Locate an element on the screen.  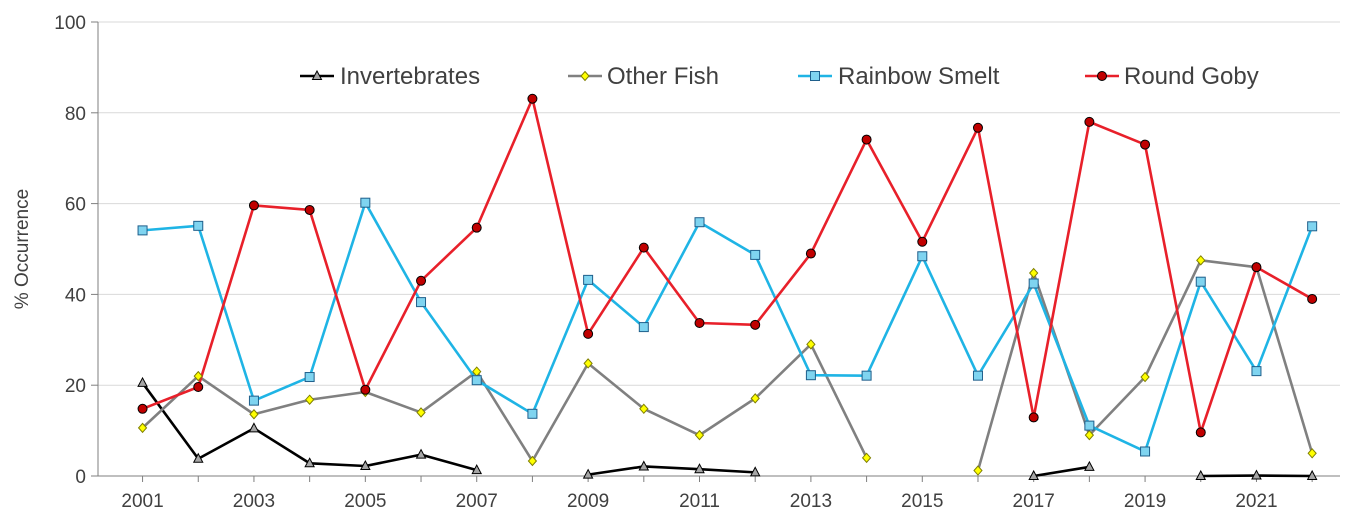
x-tick-label: 2019 is located at coordinates (1145, 501).